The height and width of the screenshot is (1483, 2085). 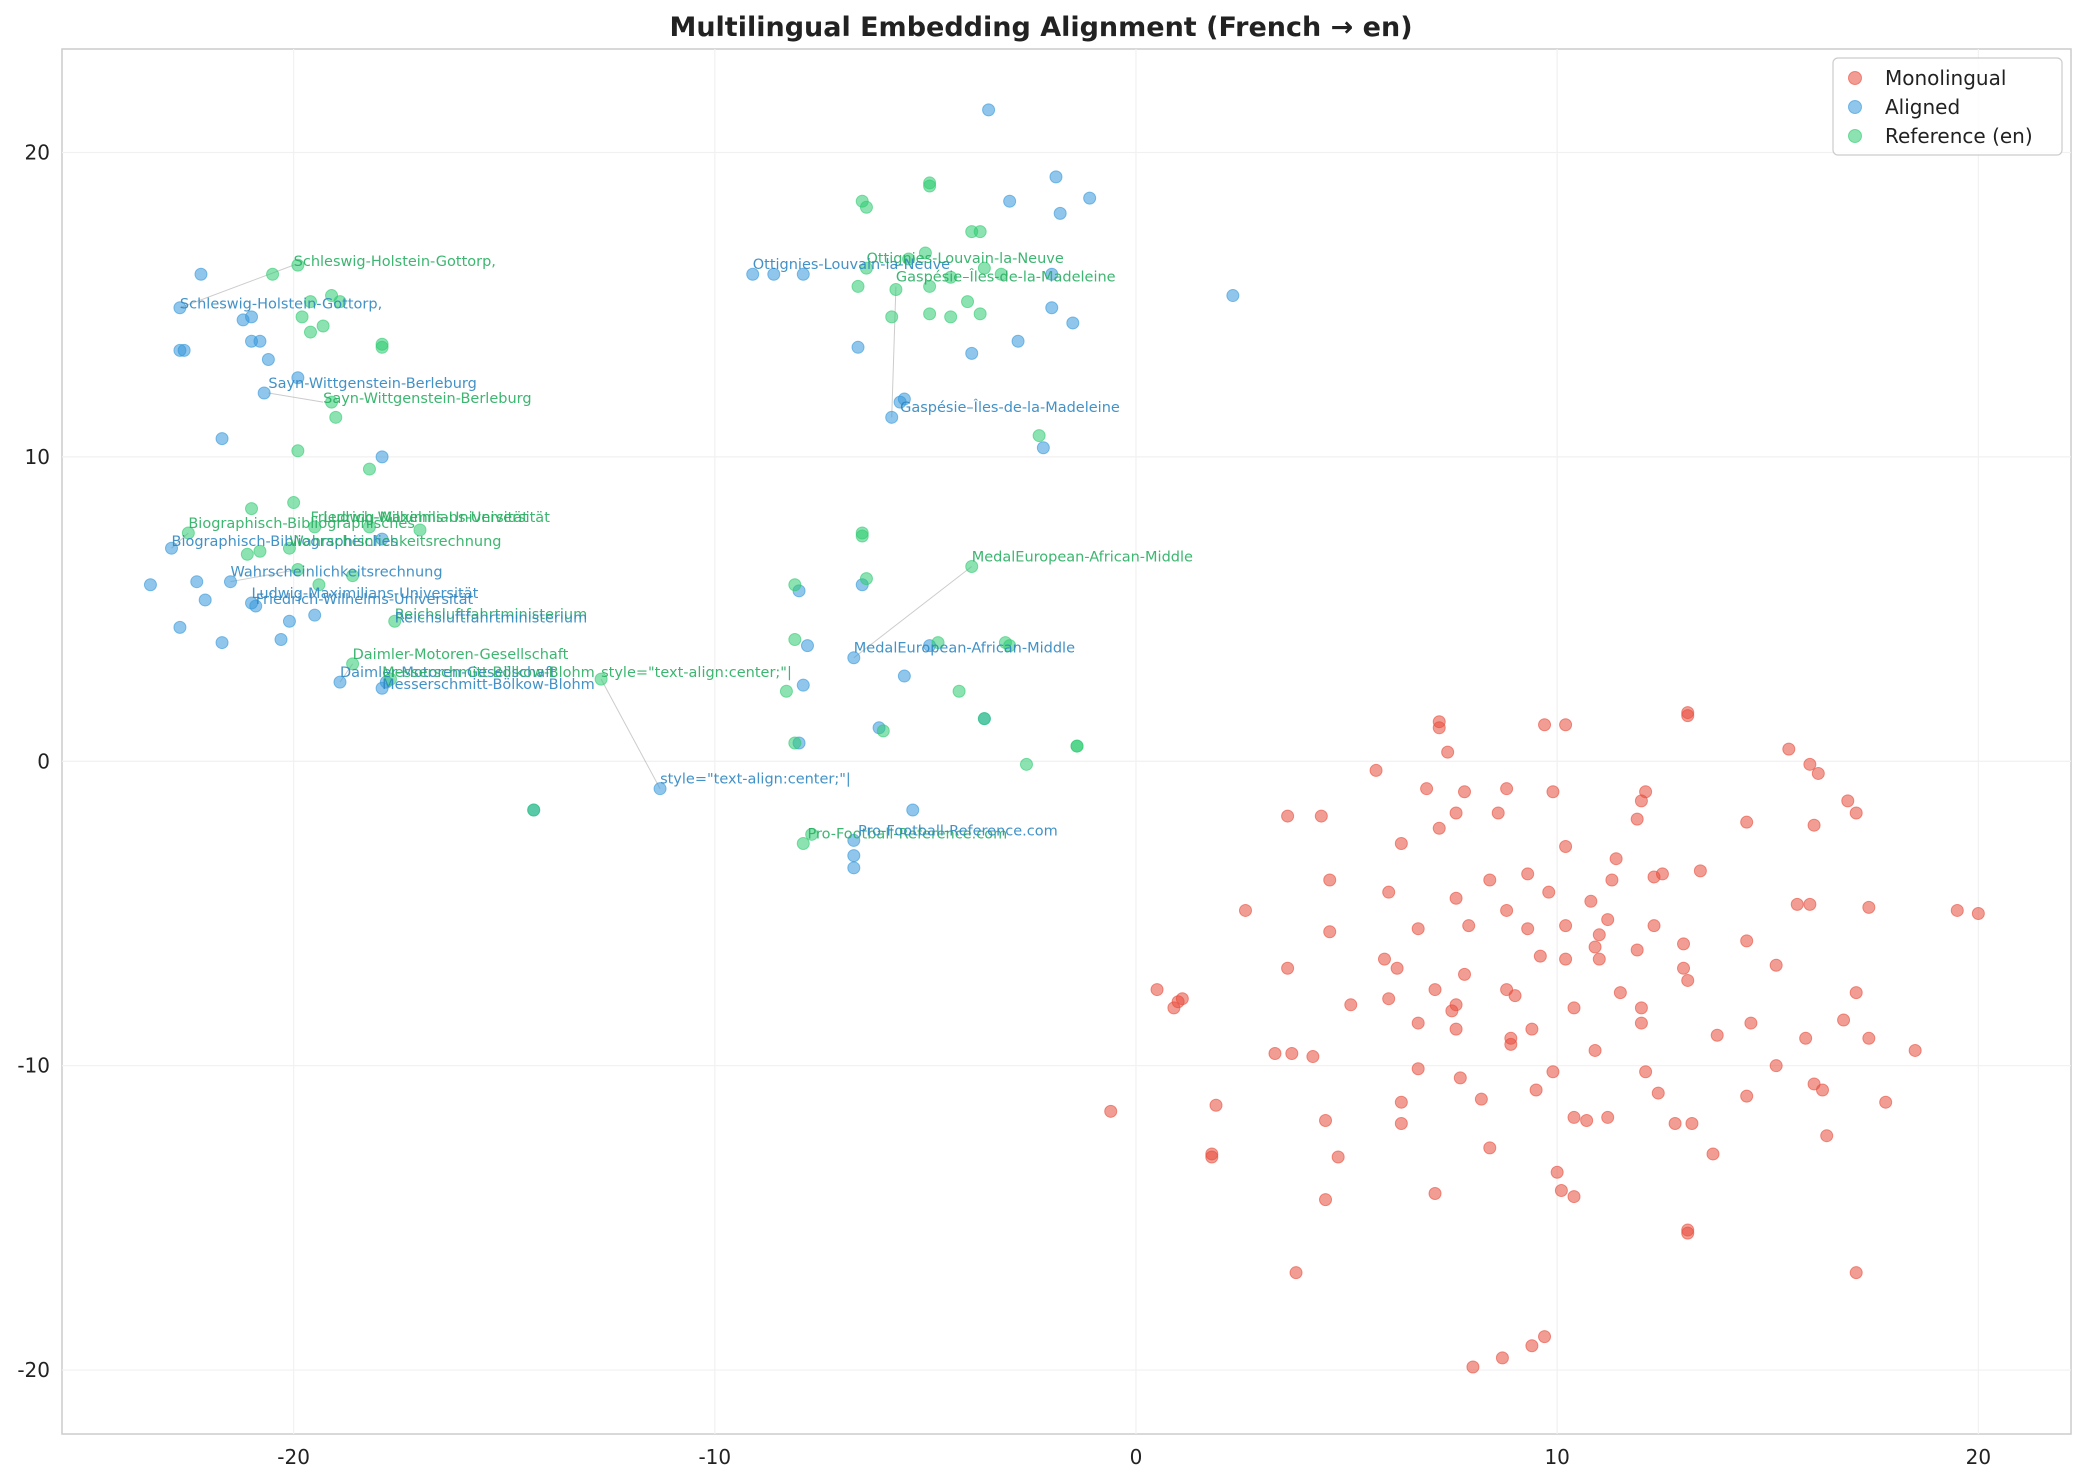 I want to click on point-label: MedalEuropean-African-Middle, so click(x=1082, y=557).